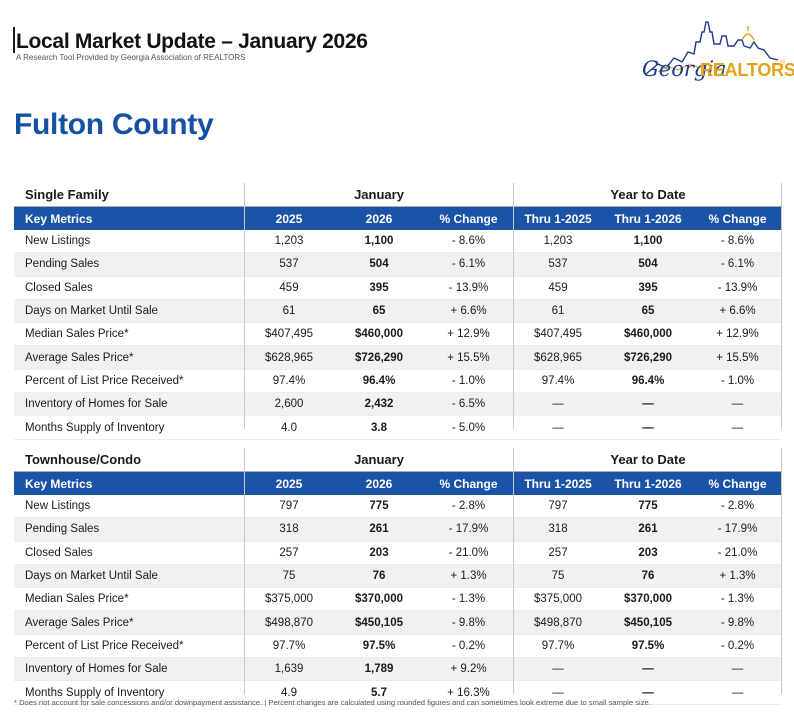 Image resolution: width=794 pixels, height=712 pixels. Describe the element at coordinates (379, 380) in the screenshot. I see `value-2026: 96.4%` at that location.